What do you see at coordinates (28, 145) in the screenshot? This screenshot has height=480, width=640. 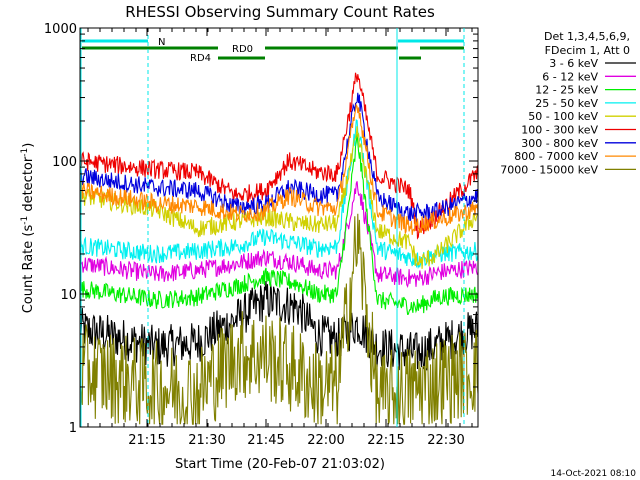 I see `y-axis-label-end: )` at bounding box center [28, 145].